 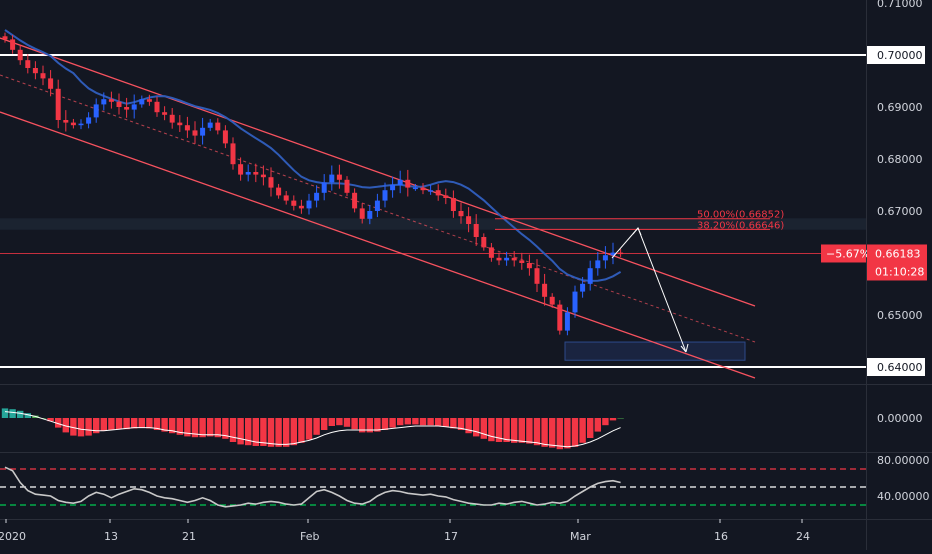 What do you see at coordinates (898, 253) in the screenshot?
I see `current-price-value: 0.66183` at bounding box center [898, 253].